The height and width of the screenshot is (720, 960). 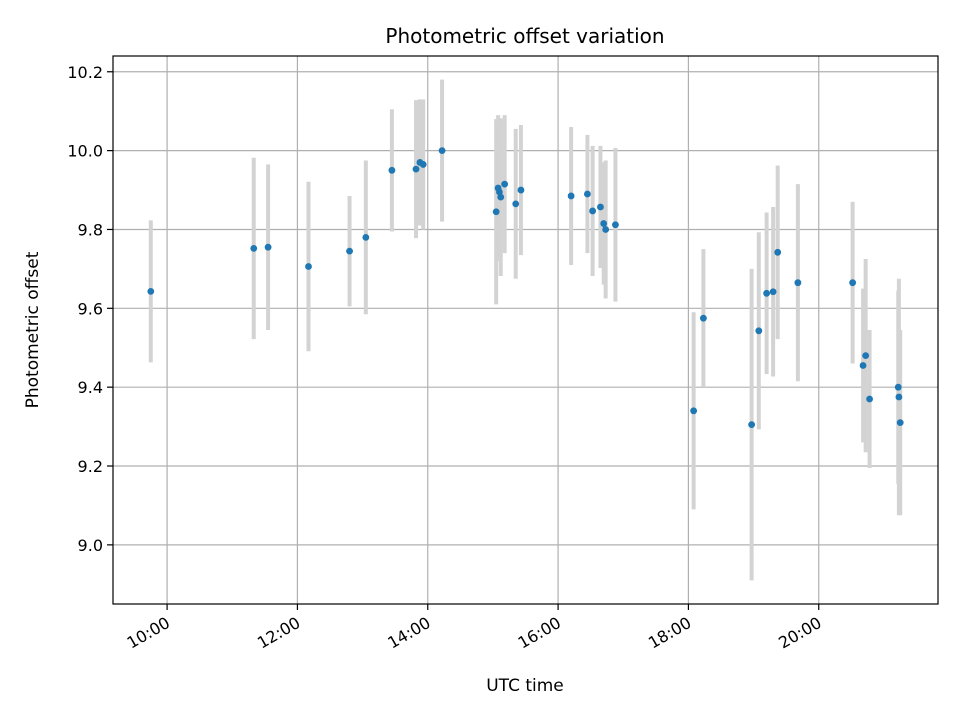 What do you see at coordinates (524, 36) in the screenshot?
I see `chart-title: Photometric offset variation` at bounding box center [524, 36].